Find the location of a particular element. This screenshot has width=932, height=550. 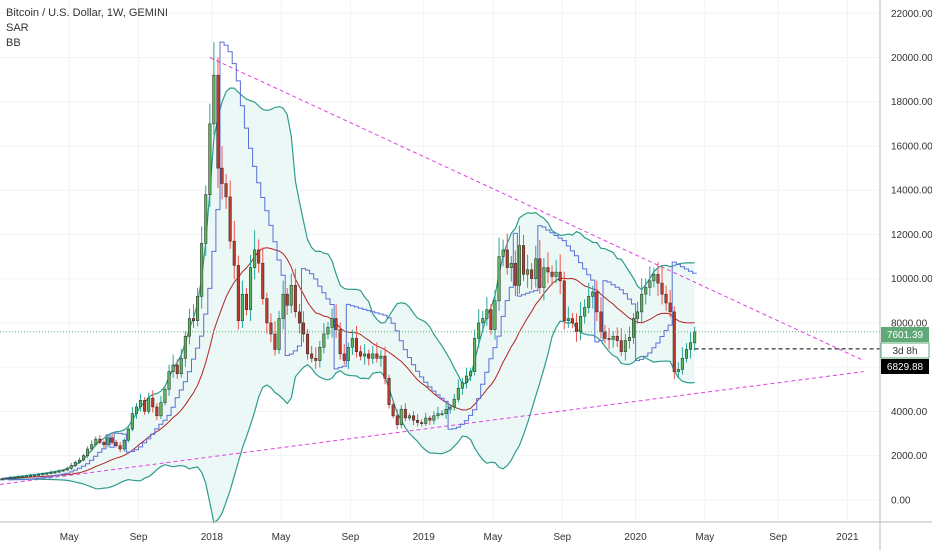

indicator-sar: SAR is located at coordinates (17, 28).